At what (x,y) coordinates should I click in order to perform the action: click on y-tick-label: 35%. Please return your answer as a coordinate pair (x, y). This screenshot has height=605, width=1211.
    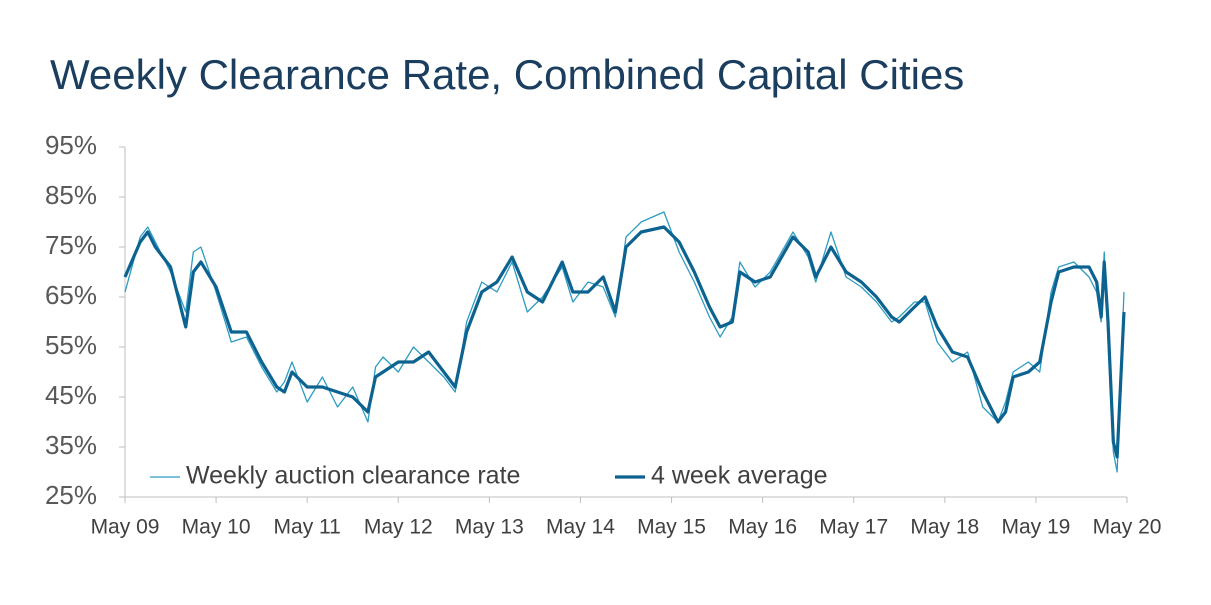
    Looking at the image, I should click on (71, 445).